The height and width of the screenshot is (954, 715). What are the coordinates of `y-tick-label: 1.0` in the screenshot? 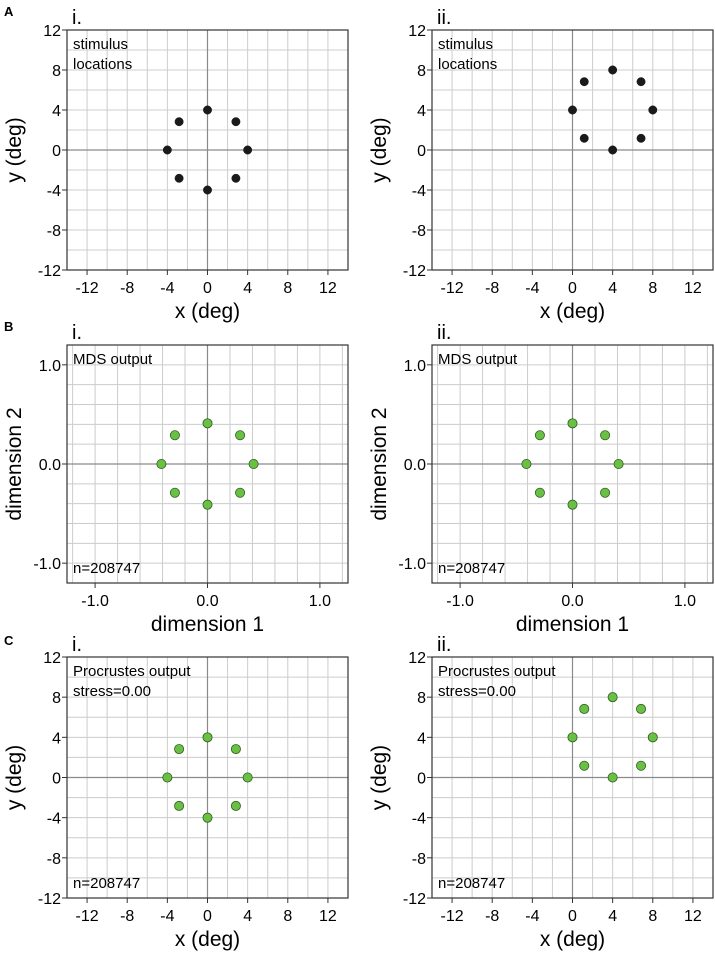 It's located at (415, 366).